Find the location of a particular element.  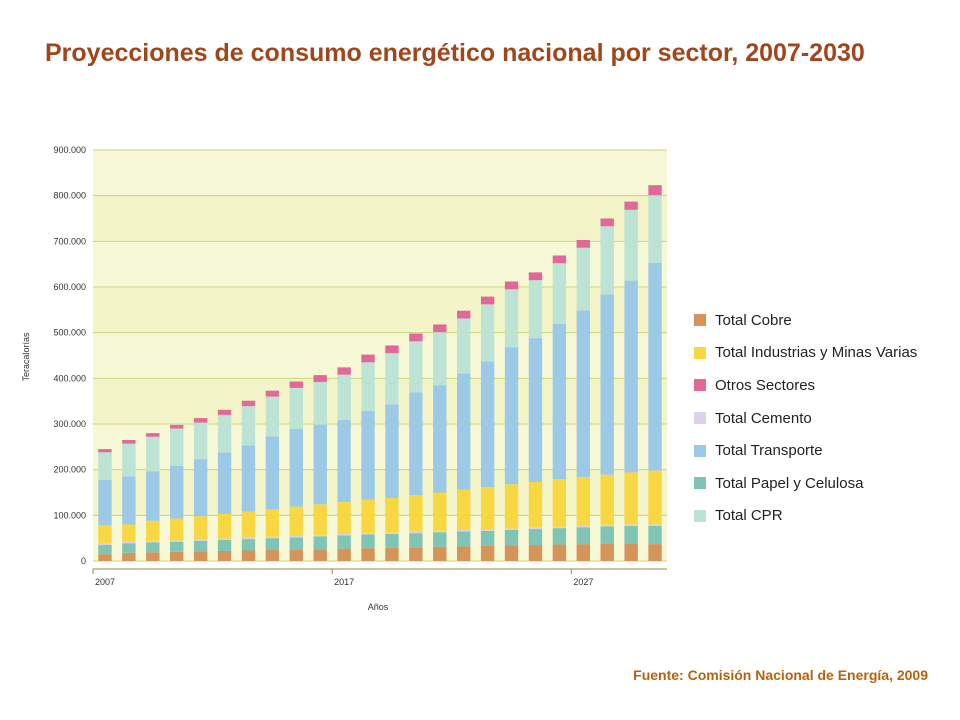

y-tick-label: 300.000 is located at coordinates (69, 424).